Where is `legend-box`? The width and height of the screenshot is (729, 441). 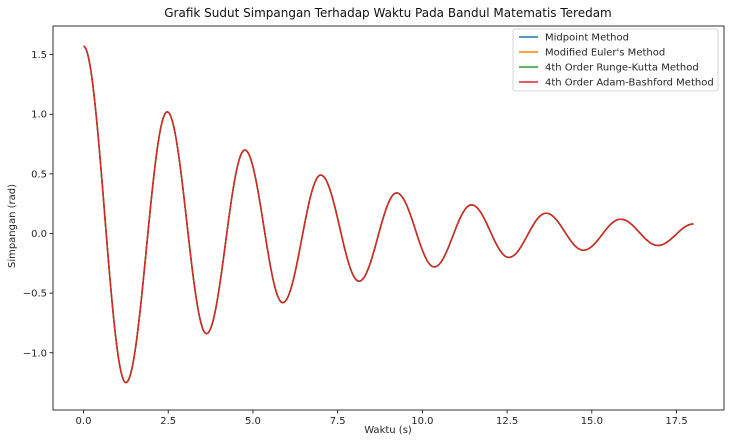
legend-box is located at coordinates (615, 60).